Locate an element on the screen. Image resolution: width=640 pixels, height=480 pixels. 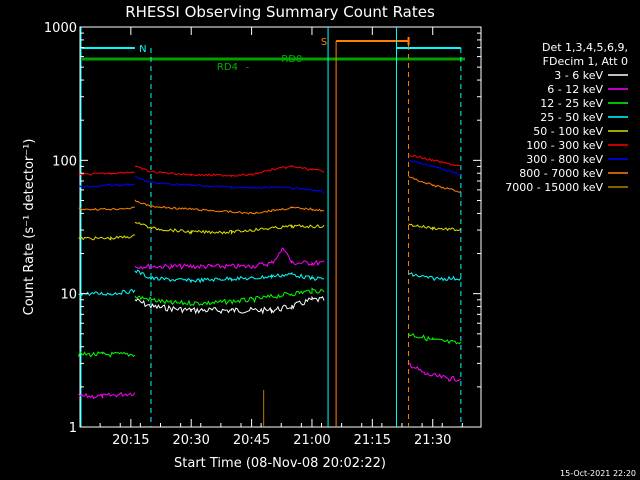
x-tick-label: 20:15 is located at coordinates (130, 440).